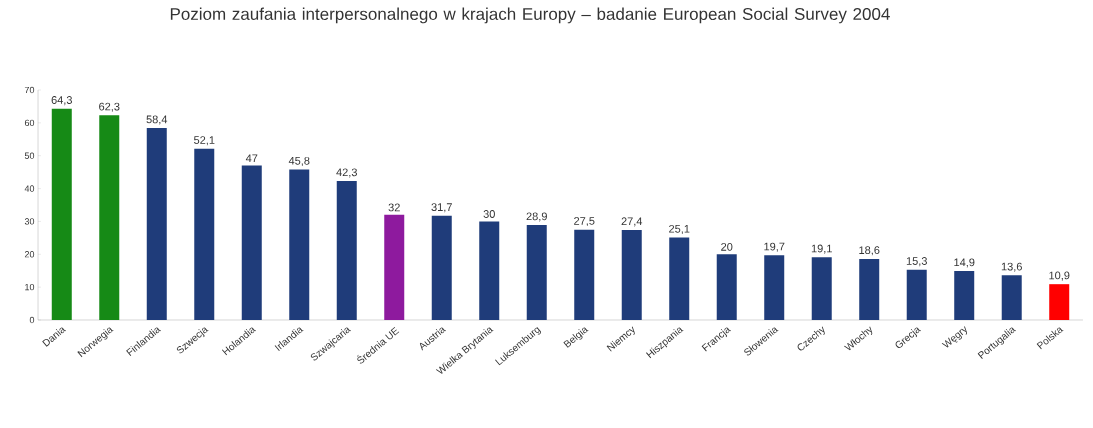 This screenshot has width=1093, height=428. What do you see at coordinates (916, 262) in the screenshot?
I see `data-label: 15,3` at bounding box center [916, 262].